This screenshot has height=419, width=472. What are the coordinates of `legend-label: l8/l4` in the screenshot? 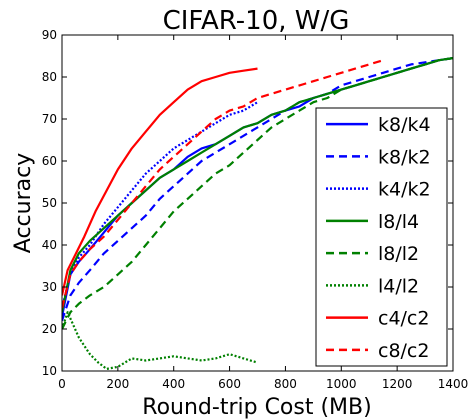 It's located at (398, 222).